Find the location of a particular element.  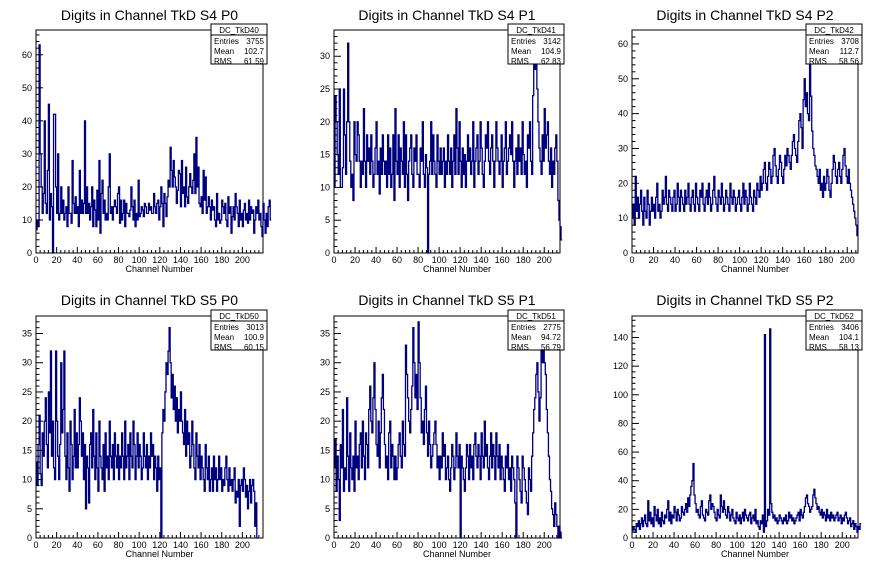

y-tick-label: 25 is located at coordinates (325, 89).